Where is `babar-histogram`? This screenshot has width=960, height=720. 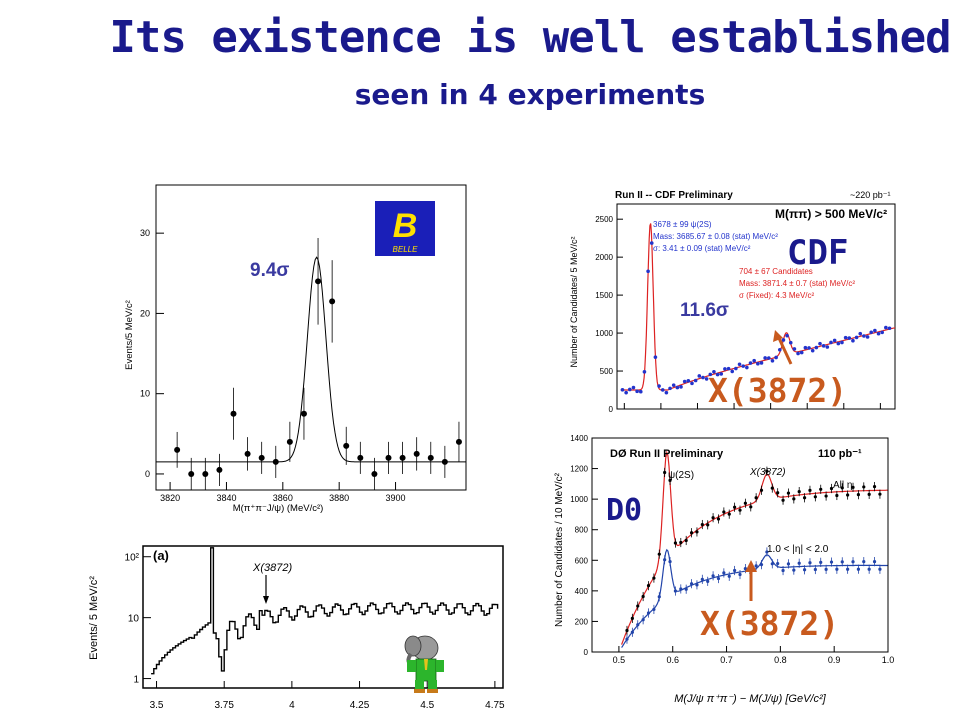 babar-histogram is located at coordinates (325, 611).